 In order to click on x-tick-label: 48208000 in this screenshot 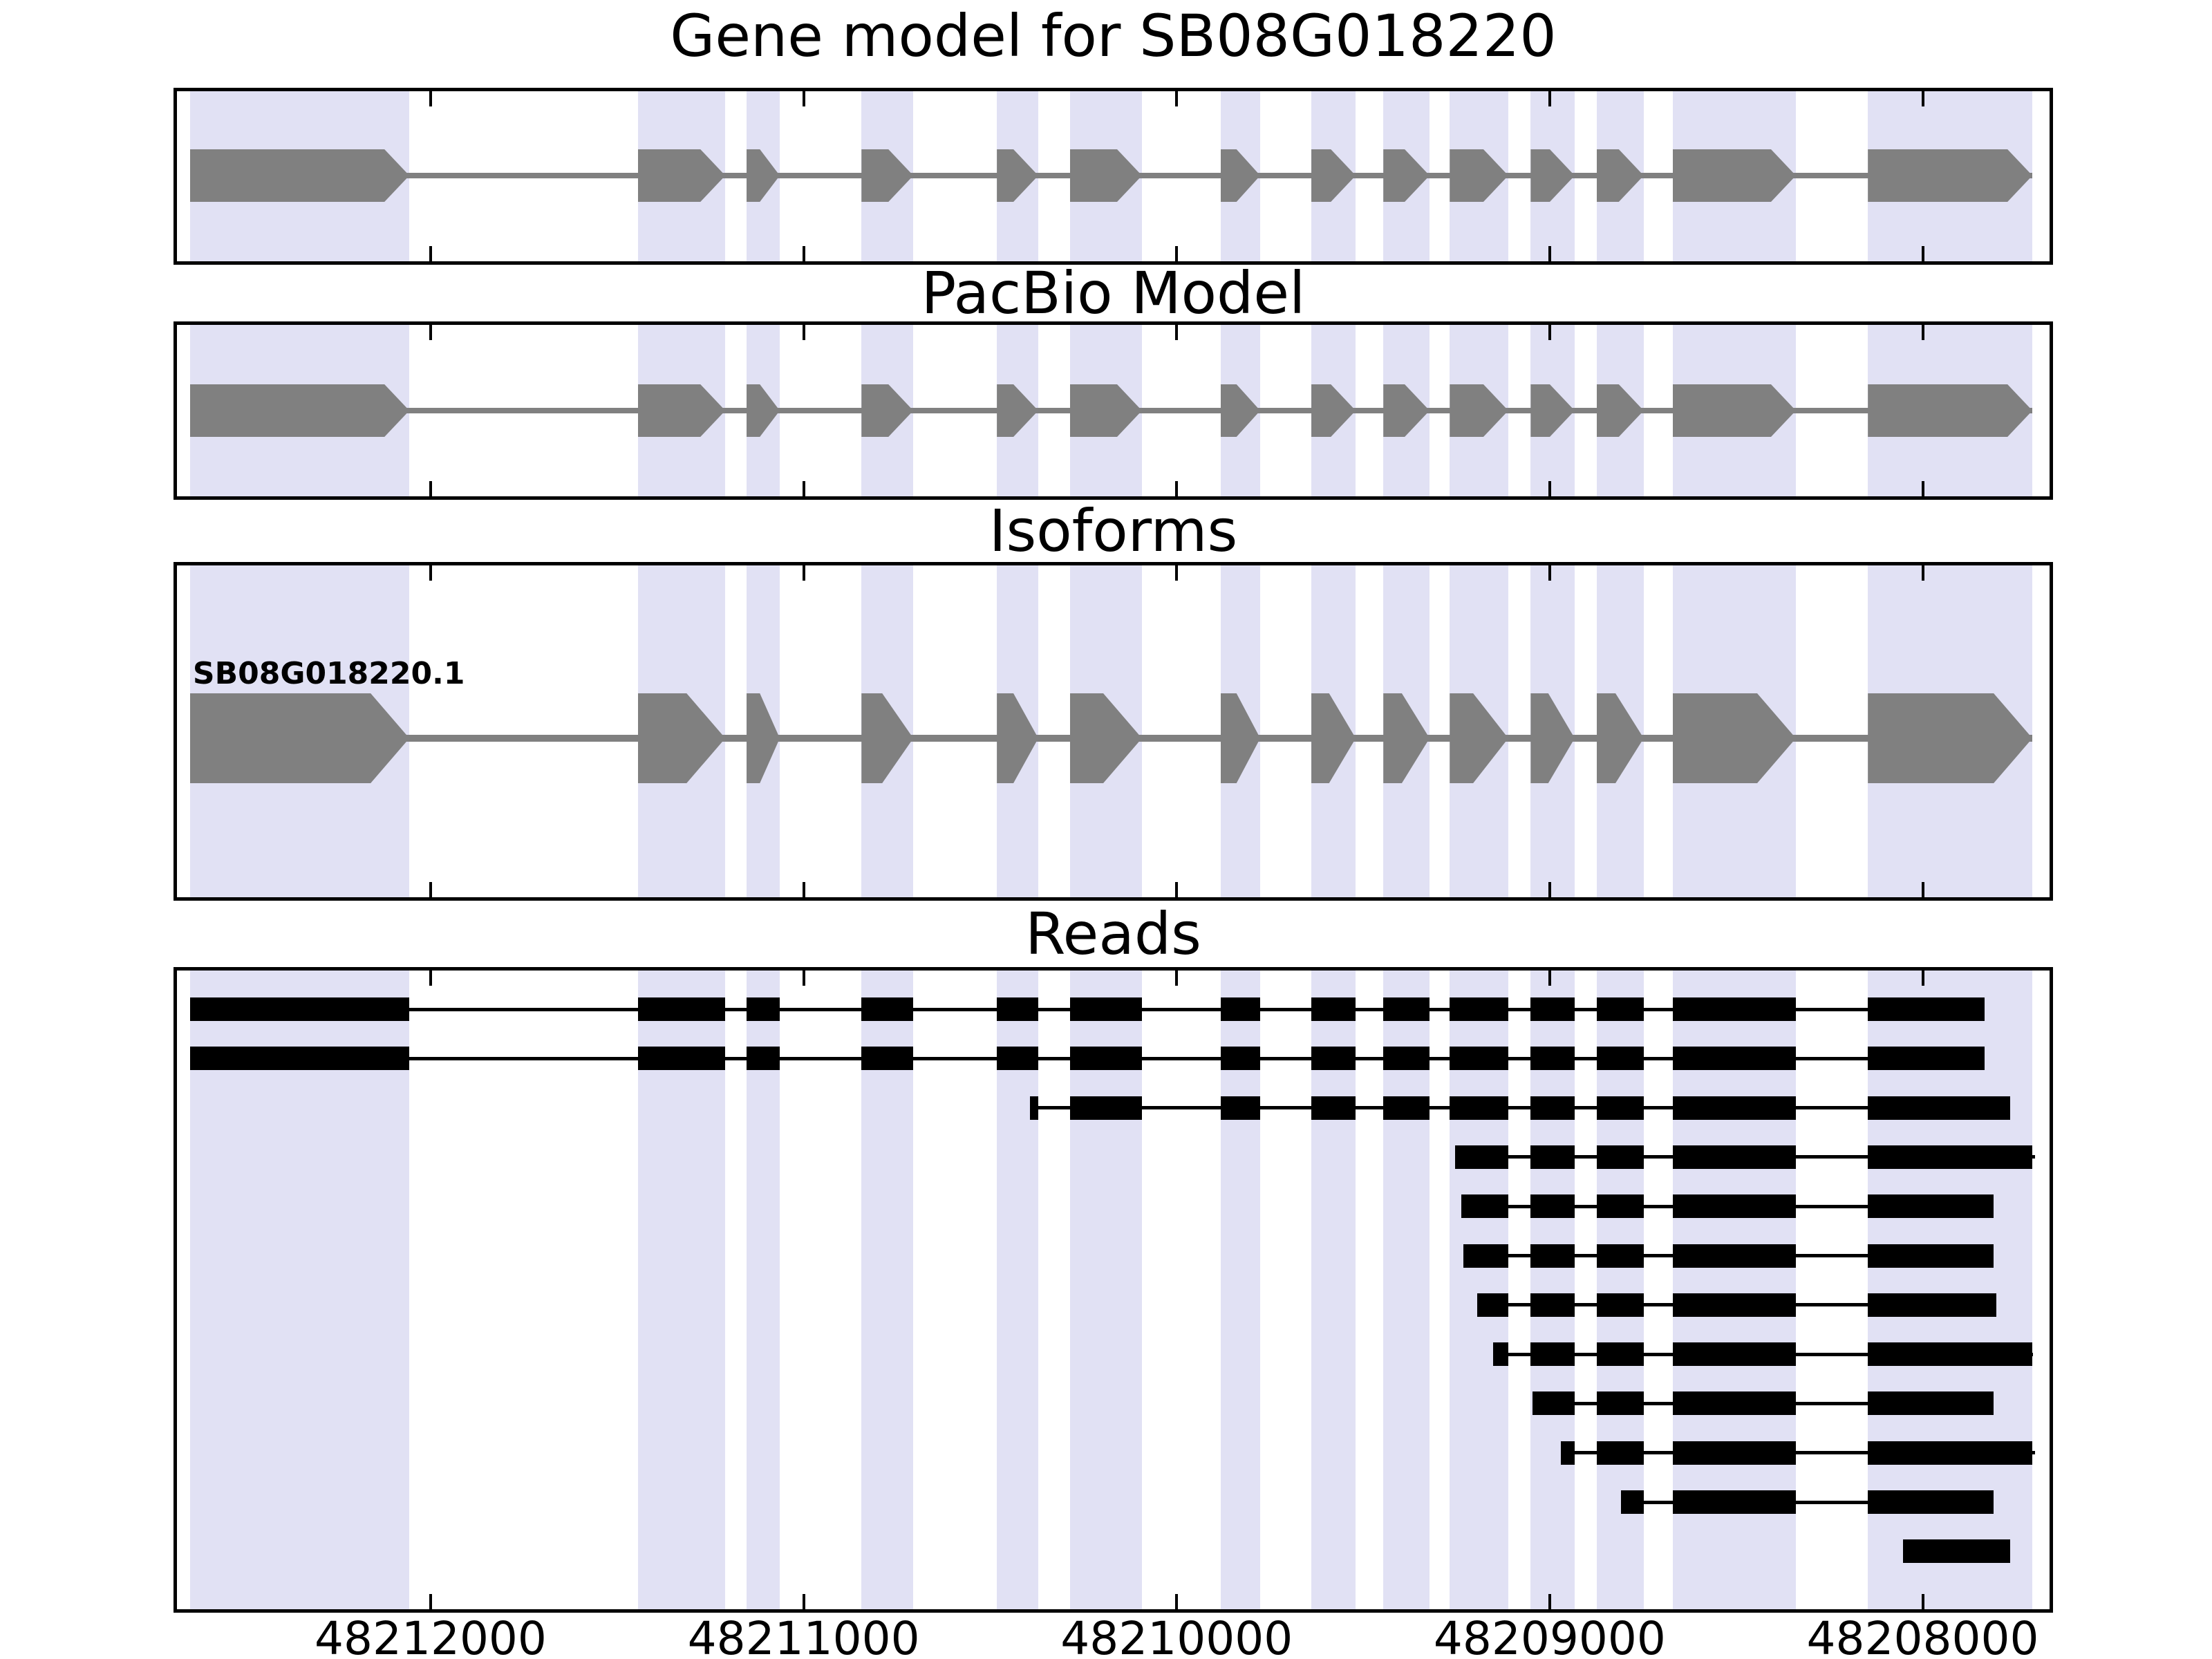, I will do `click(1923, 1635)`.